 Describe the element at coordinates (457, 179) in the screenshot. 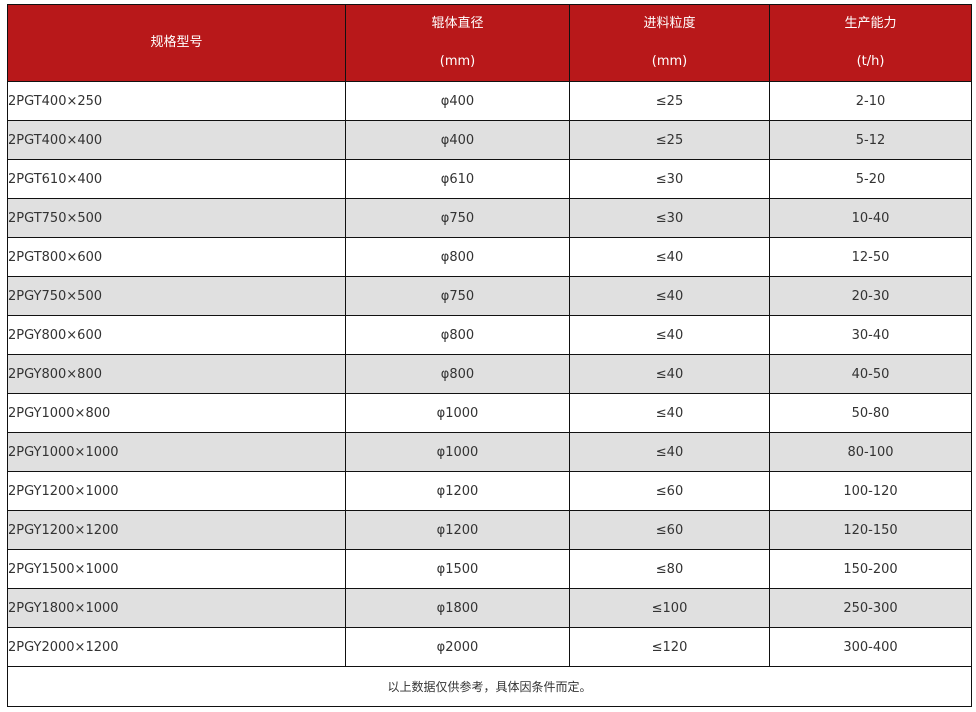

I see `cell-diameter: φ610` at that location.